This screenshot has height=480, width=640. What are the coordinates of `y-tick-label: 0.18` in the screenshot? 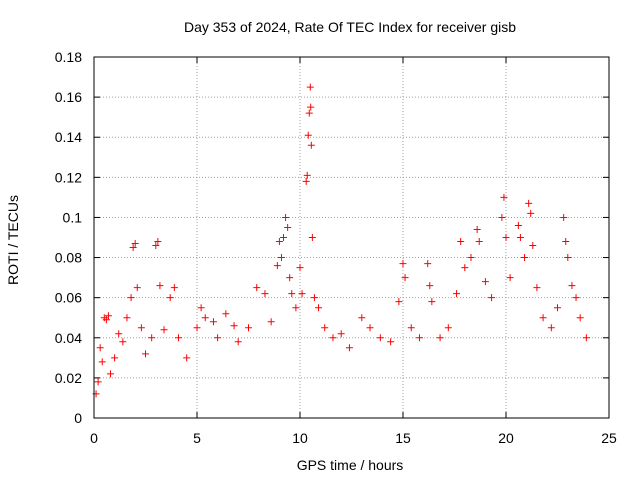 It's located at (68, 57).